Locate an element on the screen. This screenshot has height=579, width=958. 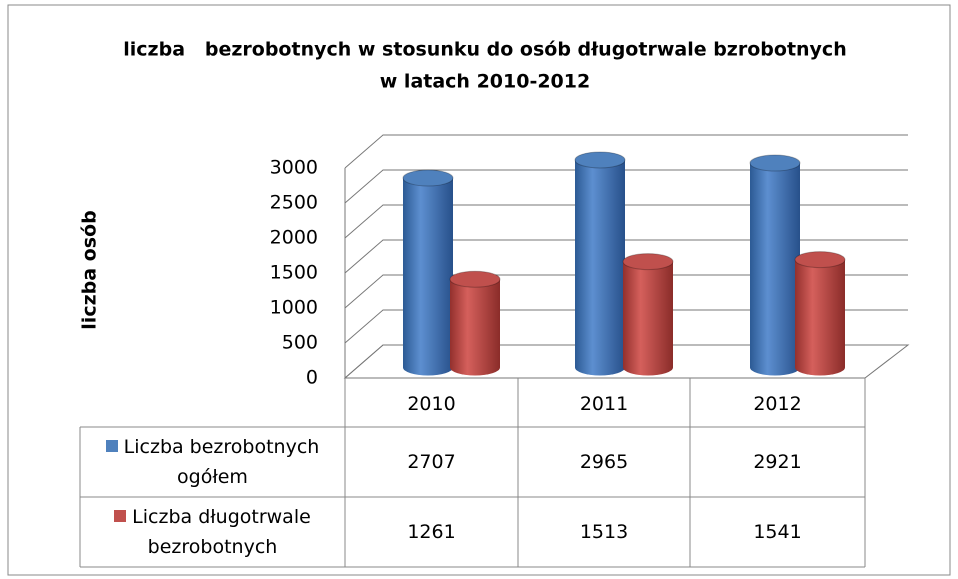
chart-subtitle: w latach 2010-2012 is located at coordinates (485, 82).